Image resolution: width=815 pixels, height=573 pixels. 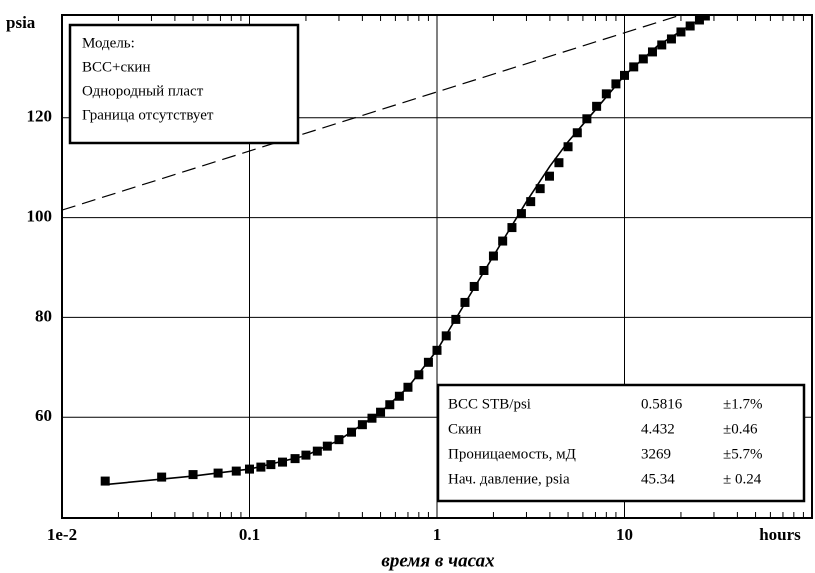 What do you see at coordinates (40, 116) in the screenshot?
I see `y-tick-label: 120` at bounding box center [40, 116].